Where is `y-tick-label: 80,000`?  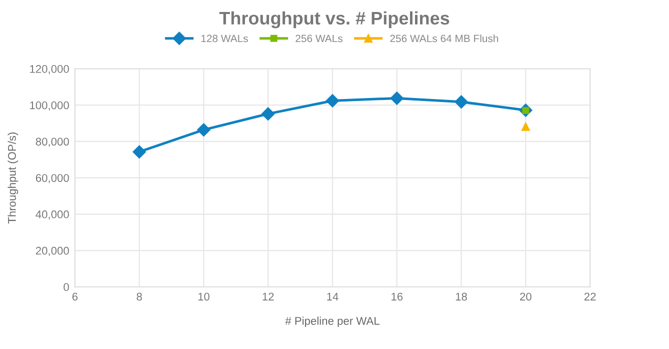 y-tick-label: 80,000 is located at coordinates (52, 142).